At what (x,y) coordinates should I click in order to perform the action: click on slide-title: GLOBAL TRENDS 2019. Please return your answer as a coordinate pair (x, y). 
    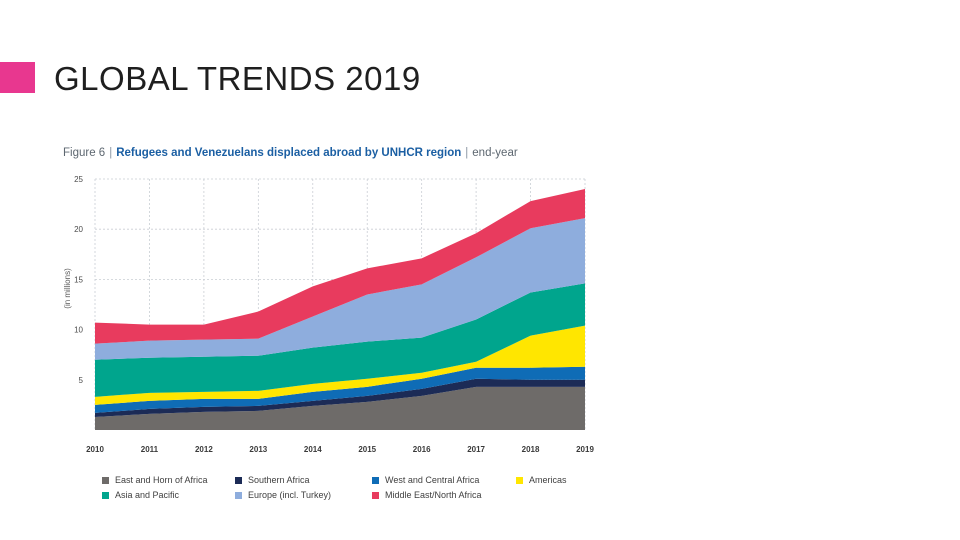
    Looking at the image, I should click on (237, 78).